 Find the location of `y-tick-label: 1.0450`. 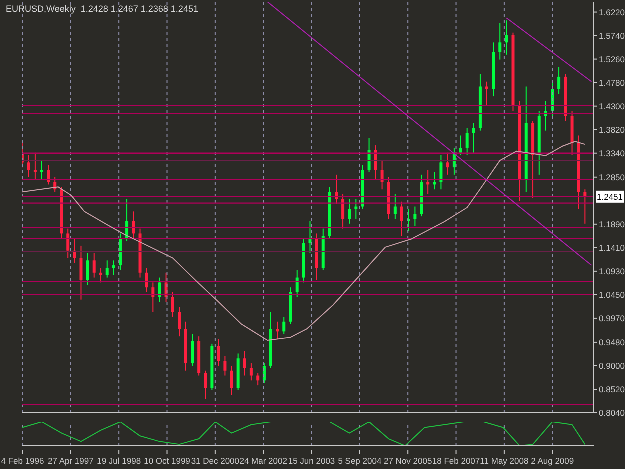

y-tick-label: 1.0450 is located at coordinates (612, 295).